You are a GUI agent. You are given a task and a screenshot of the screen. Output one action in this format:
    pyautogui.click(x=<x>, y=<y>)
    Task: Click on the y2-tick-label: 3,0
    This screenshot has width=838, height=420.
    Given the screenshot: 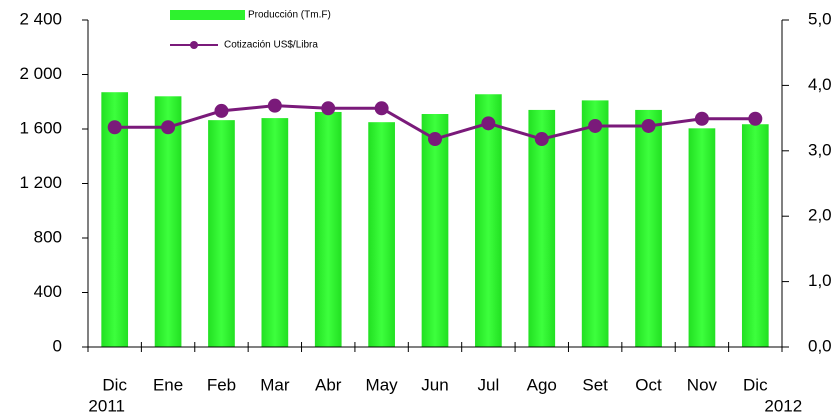 What is the action you would take?
    pyautogui.click(x=820, y=149)
    